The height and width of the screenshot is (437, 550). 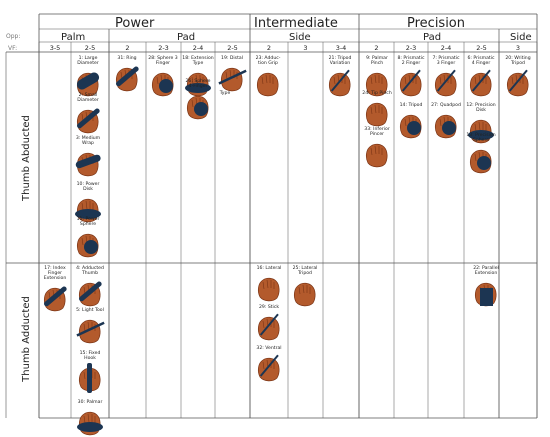 What do you see at coordinates (225, 93) in the screenshot?
I see `grasp-label: Type` at bounding box center [225, 93].